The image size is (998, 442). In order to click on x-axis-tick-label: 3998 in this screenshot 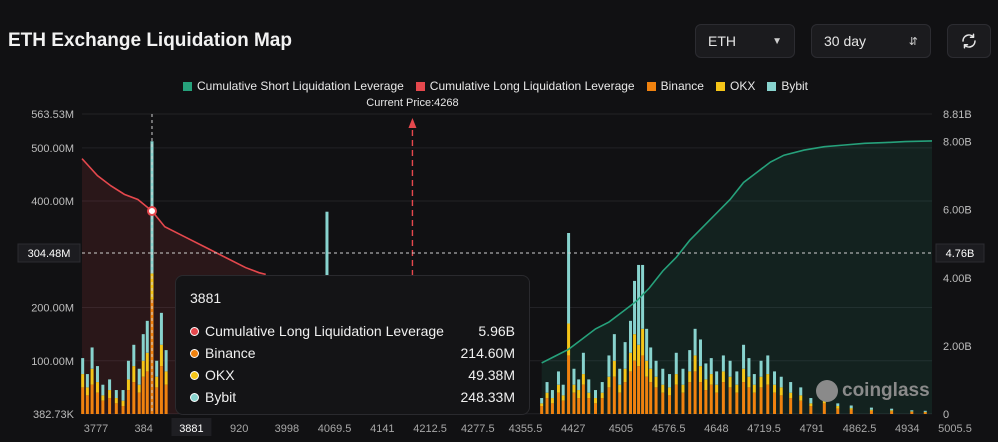, I will do `click(287, 429)`.